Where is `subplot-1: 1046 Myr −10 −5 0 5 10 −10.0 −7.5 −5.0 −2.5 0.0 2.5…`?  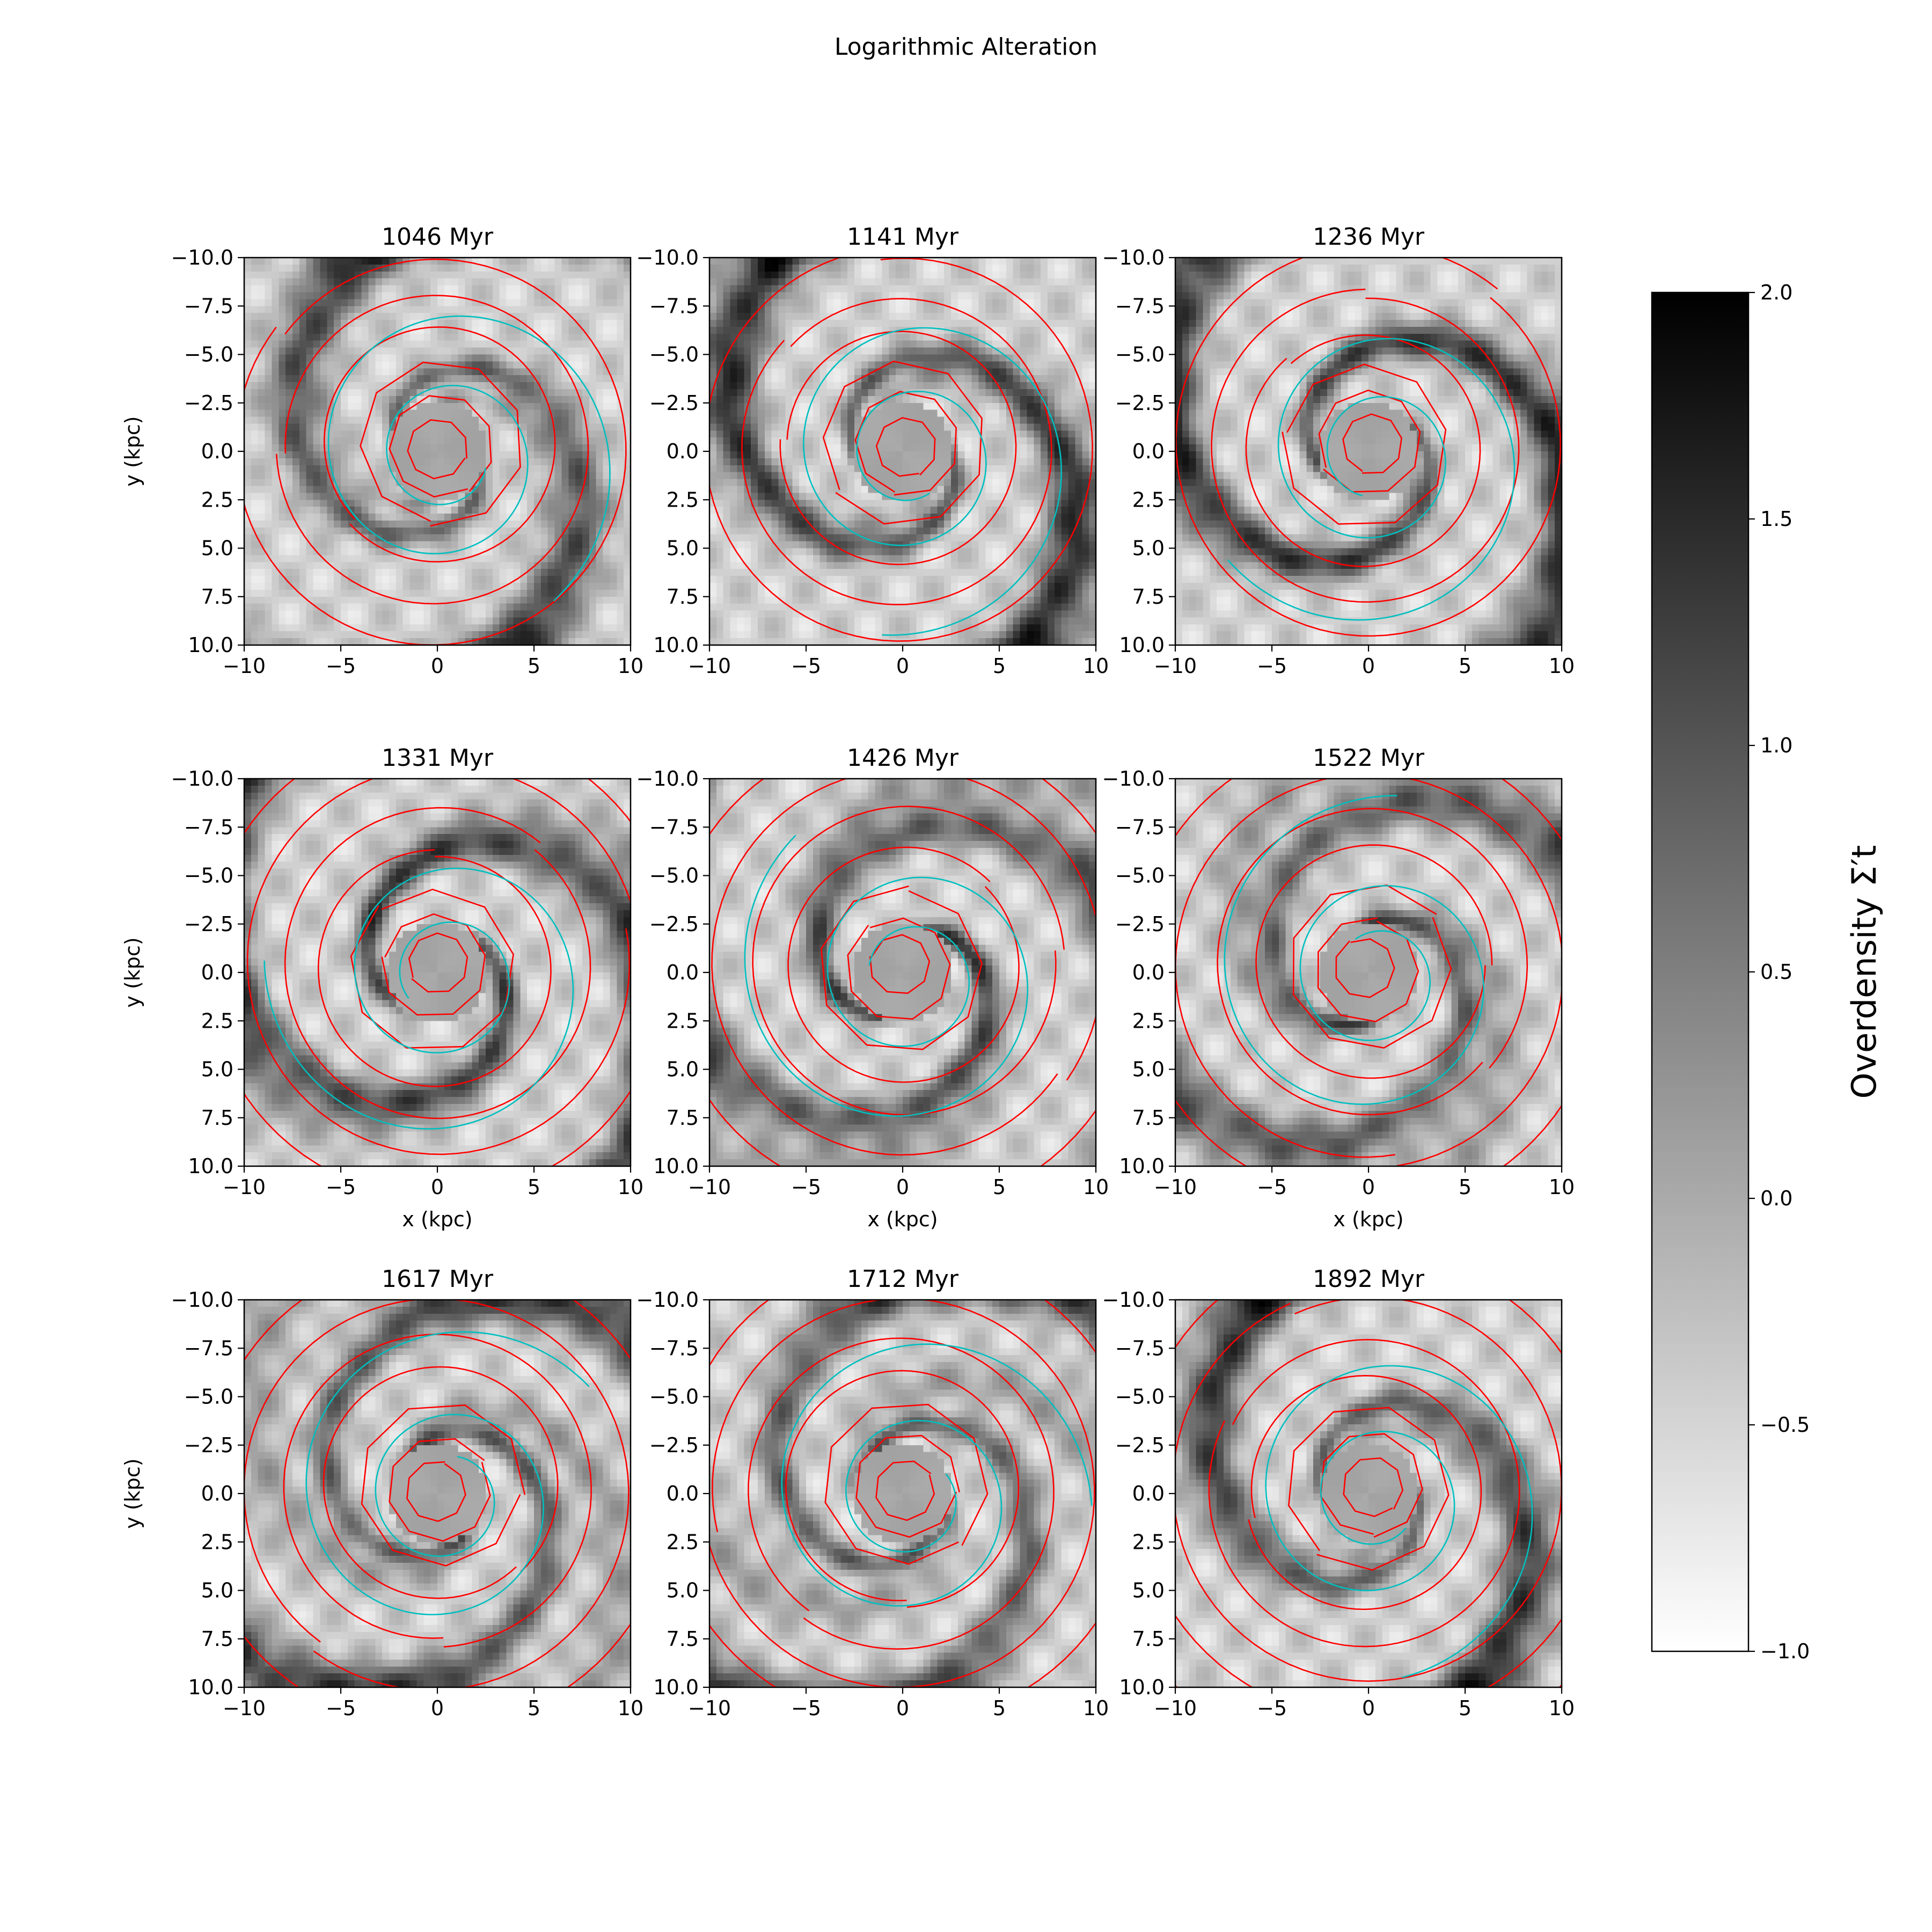 subplot-1: 1046 Myr −10 −5 0 5 10 −10.0 −7.5 −5.0 −2.5 0.0 2.5… is located at coordinates (382, 450).